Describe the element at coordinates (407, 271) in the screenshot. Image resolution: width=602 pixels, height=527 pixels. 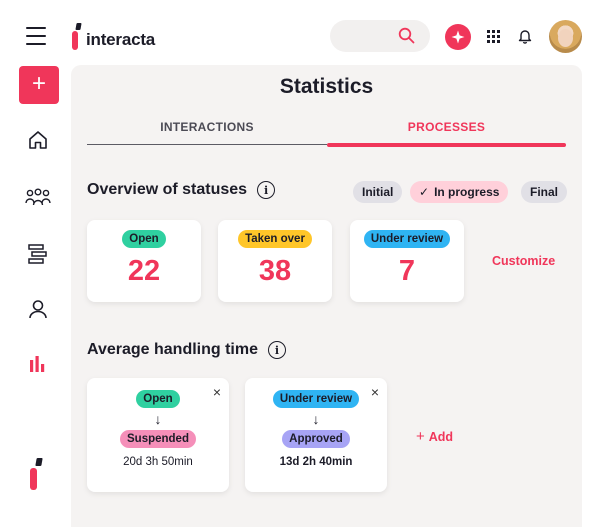
I see `status-count: 7` at that location.